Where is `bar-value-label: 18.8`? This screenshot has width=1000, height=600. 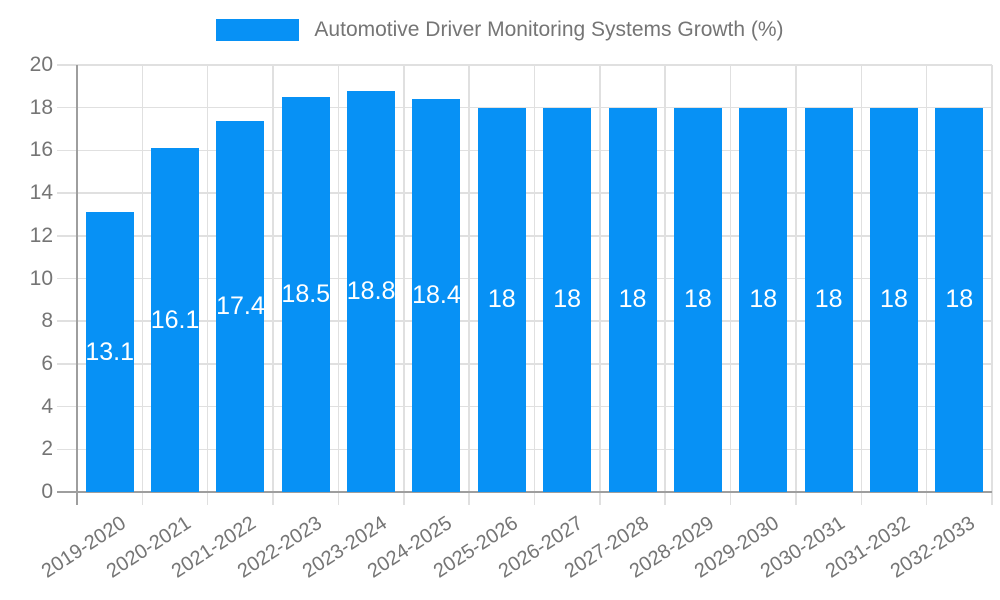
bar-value-label: 18.8 is located at coordinates (371, 290).